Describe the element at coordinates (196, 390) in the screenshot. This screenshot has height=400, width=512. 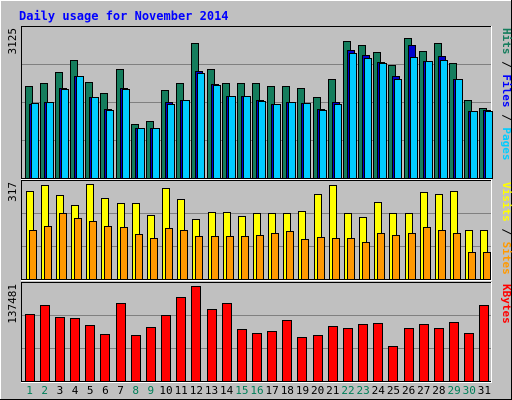
I see `x-tick-label: 12` at that location.